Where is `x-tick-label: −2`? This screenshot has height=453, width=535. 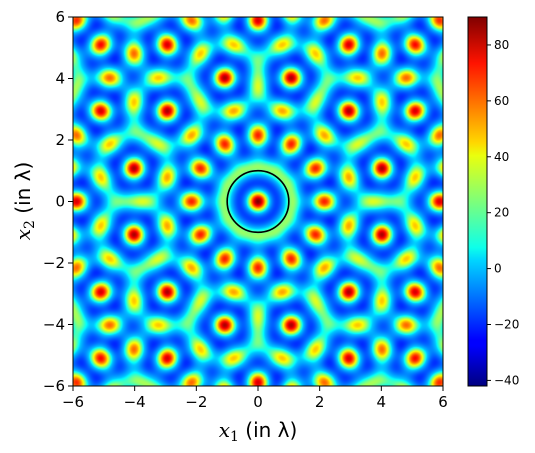
x-tick-label: −2 is located at coordinates (196, 402).